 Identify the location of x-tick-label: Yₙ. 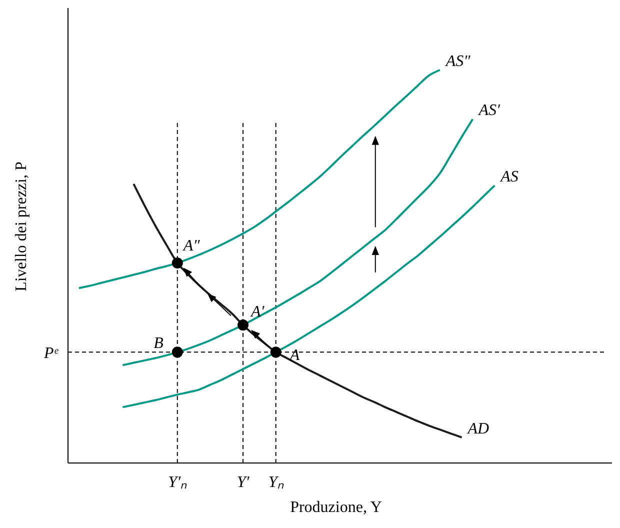
(276, 482).